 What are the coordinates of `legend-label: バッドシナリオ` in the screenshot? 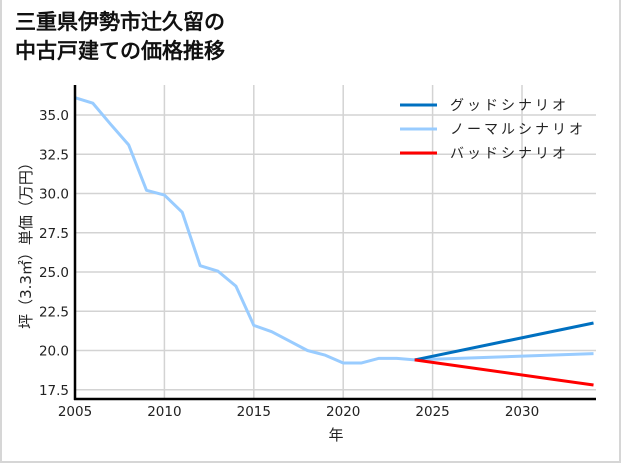 It's located at (509, 154).